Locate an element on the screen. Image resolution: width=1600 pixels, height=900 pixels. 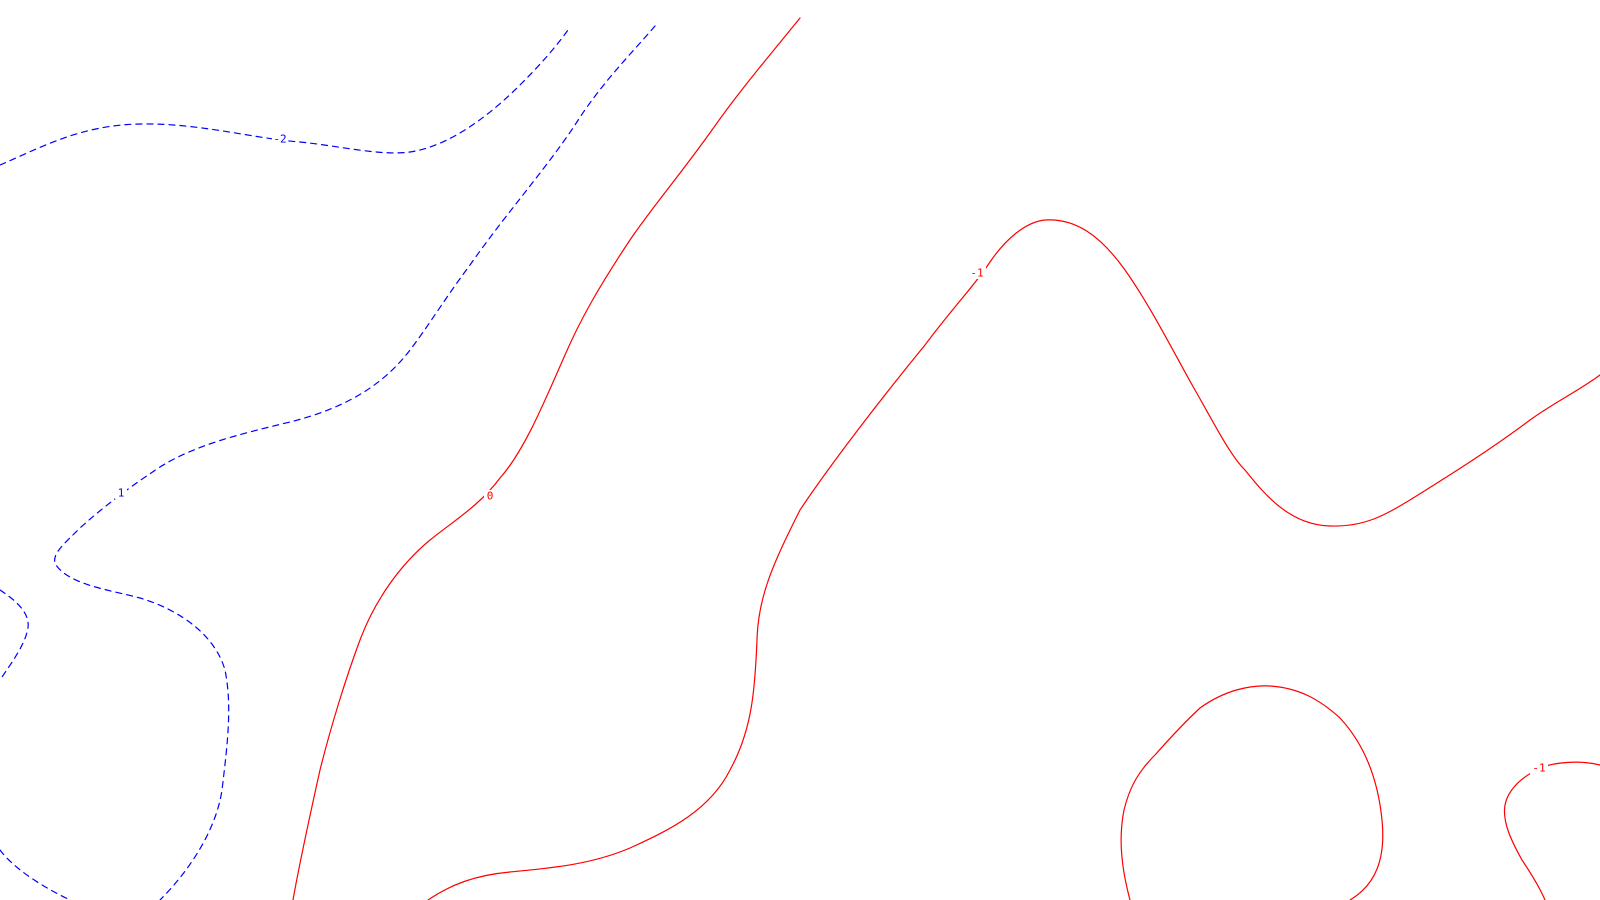
label-neg1-mid: -1 is located at coordinates (977, 273).